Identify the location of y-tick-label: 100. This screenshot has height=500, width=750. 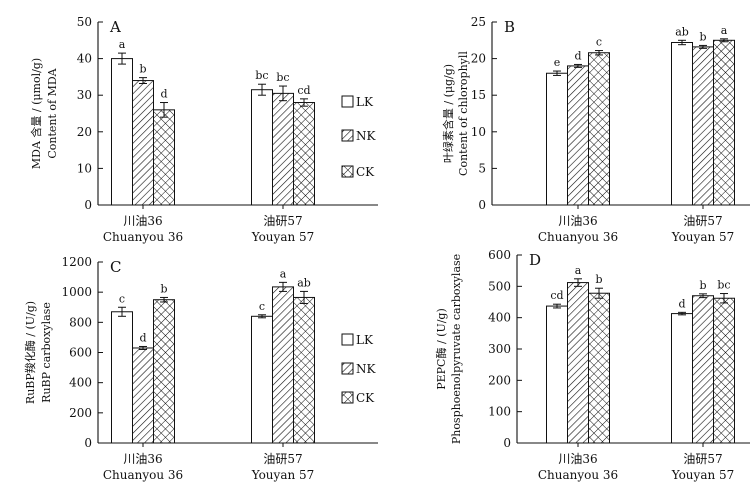
(499, 412).